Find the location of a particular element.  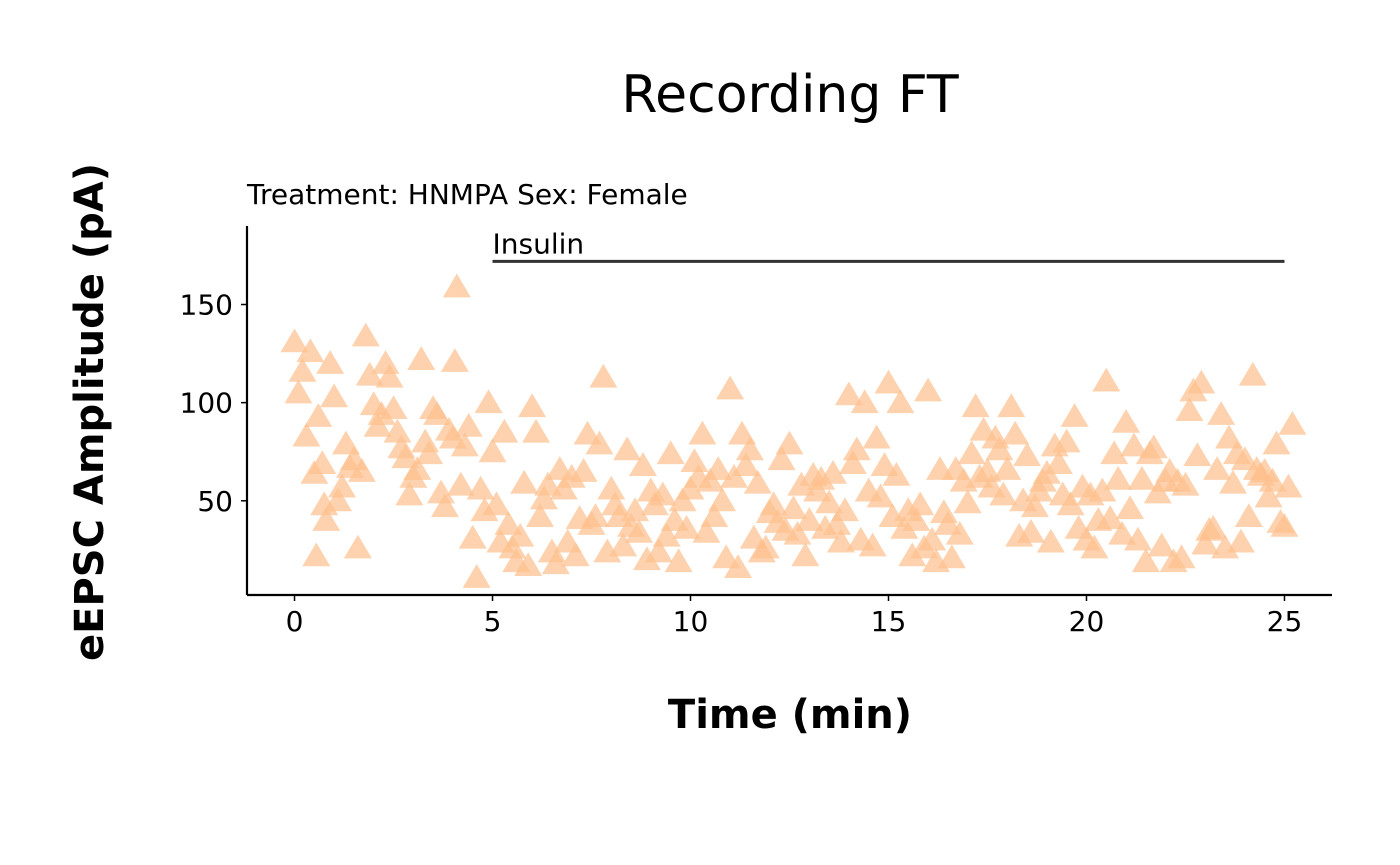

insulin-label: Insulin is located at coordinates (539, 243).